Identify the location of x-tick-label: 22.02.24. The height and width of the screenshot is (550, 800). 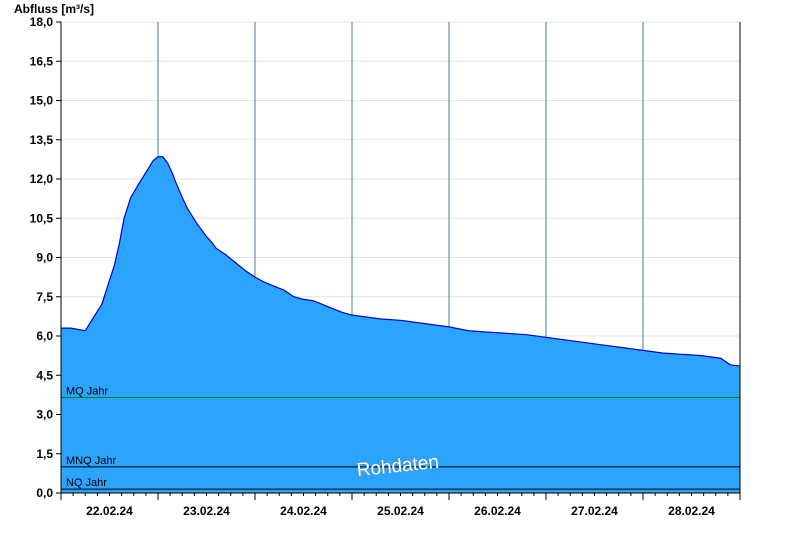
(109, 511).